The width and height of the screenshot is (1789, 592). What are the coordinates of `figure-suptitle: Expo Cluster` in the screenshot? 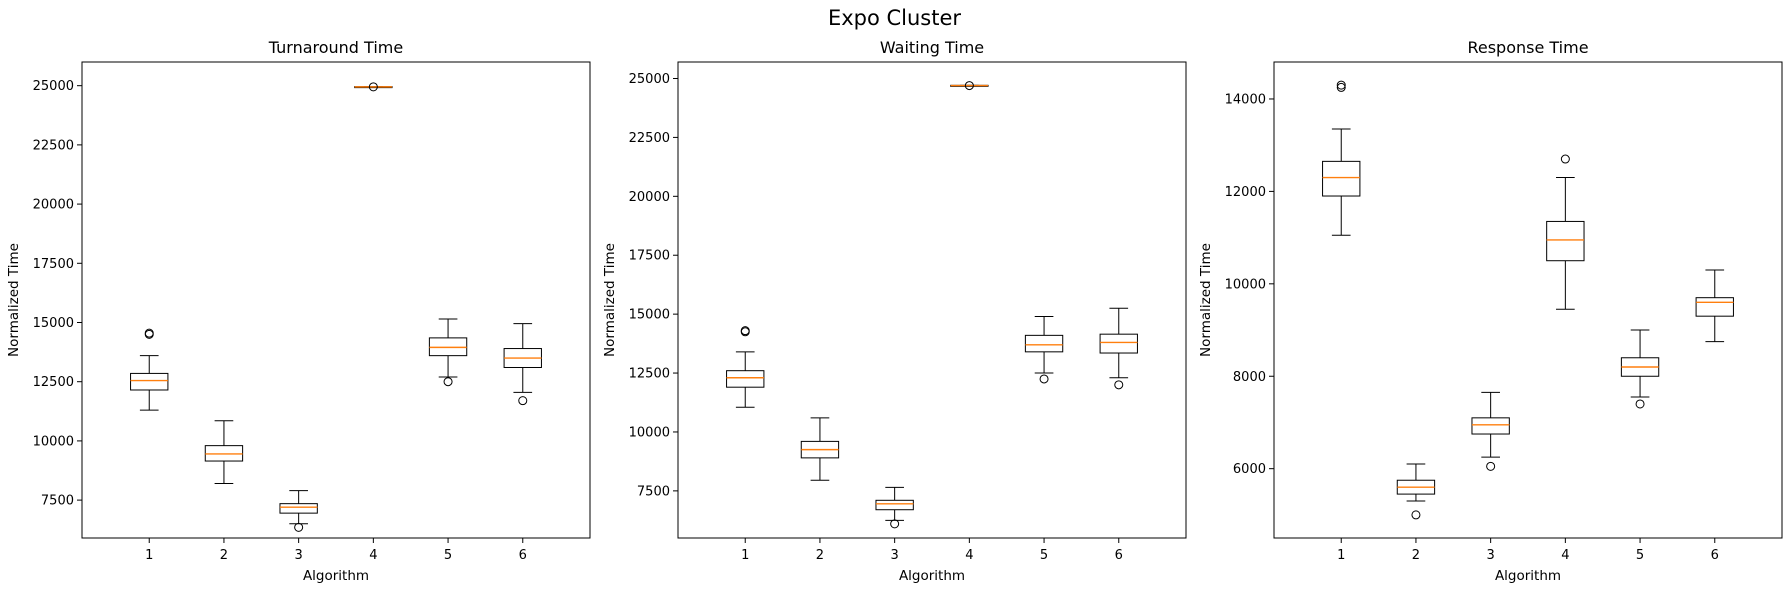 It's located at (894, 18).